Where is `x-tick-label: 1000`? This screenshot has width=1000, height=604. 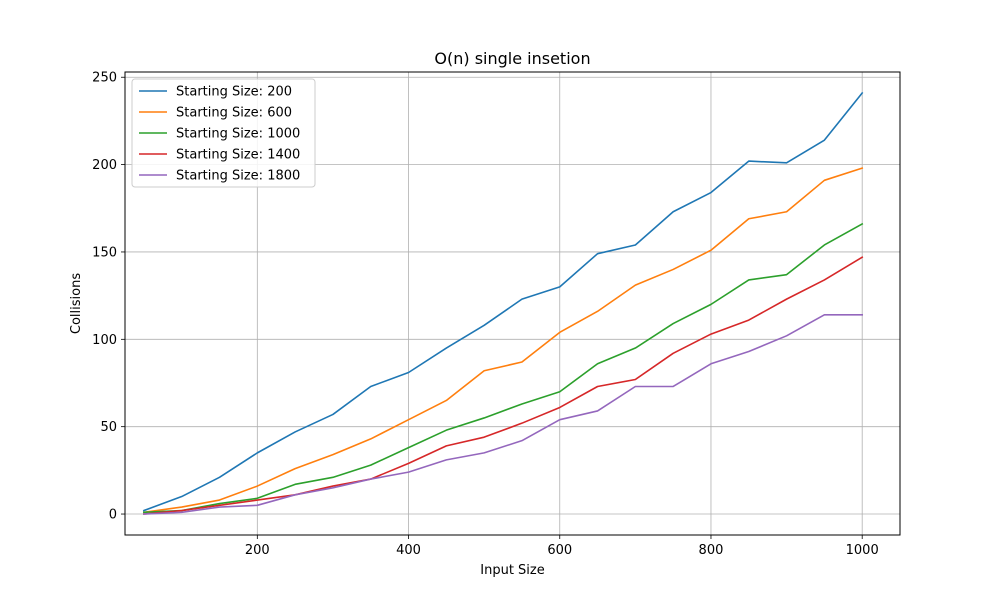 x-tick-label: 1000 is located at coordinates (862, 550).